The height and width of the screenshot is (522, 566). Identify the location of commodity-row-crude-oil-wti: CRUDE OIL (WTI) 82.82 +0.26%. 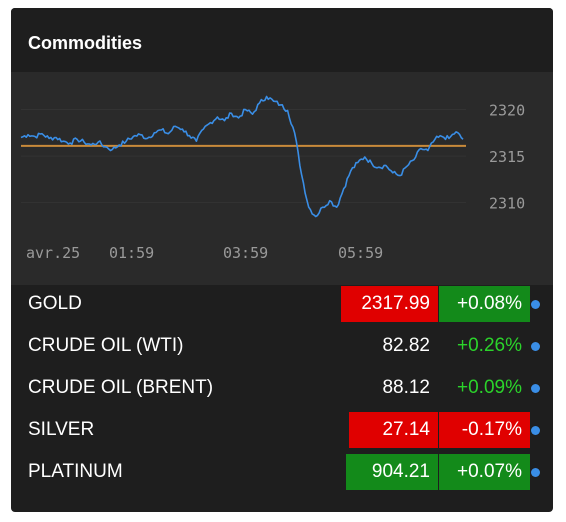
(282, 346).